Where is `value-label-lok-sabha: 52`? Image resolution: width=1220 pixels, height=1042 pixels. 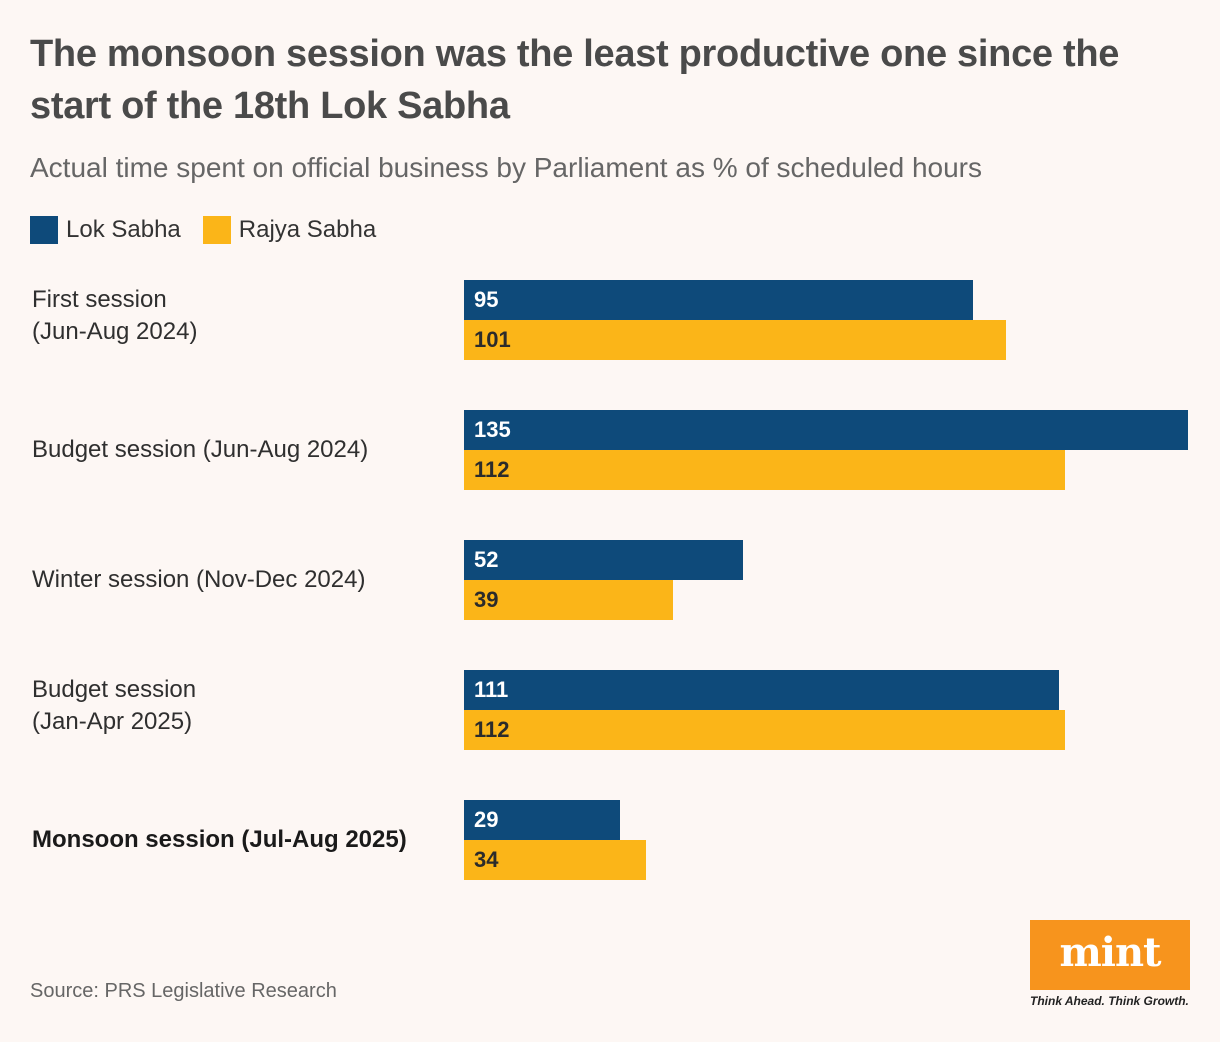 value-label-lok-sabha: 52 is located at coordinates (486, 559).